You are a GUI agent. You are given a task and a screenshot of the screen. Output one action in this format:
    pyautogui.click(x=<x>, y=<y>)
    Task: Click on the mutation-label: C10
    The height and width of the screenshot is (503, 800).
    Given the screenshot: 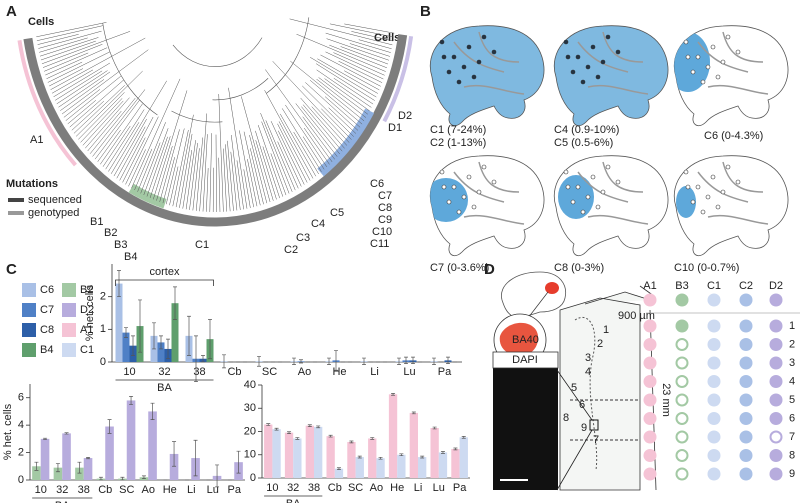 What is the action you would take?
    pyautogui.click(x=382, y=232)
    